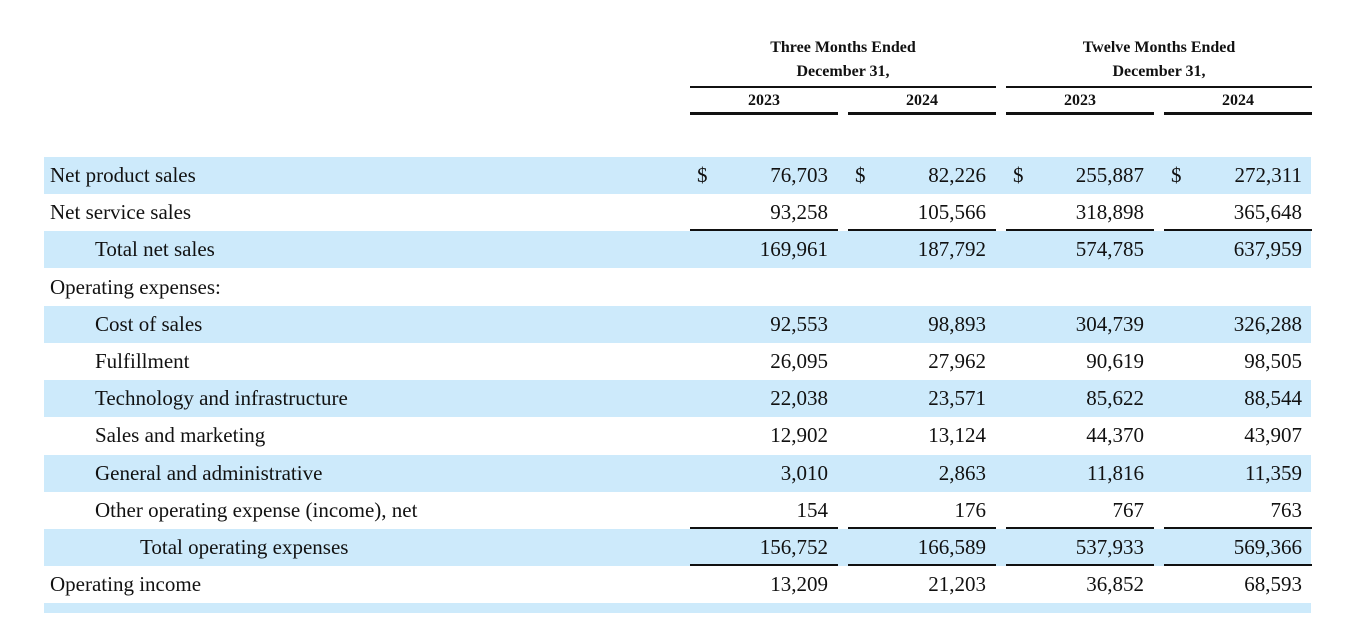 The image size is (1363, 633). Describe the element at coordinates (256, 509) in the screenshot. I see `row-label: Other operating expense (income), net` at that location.